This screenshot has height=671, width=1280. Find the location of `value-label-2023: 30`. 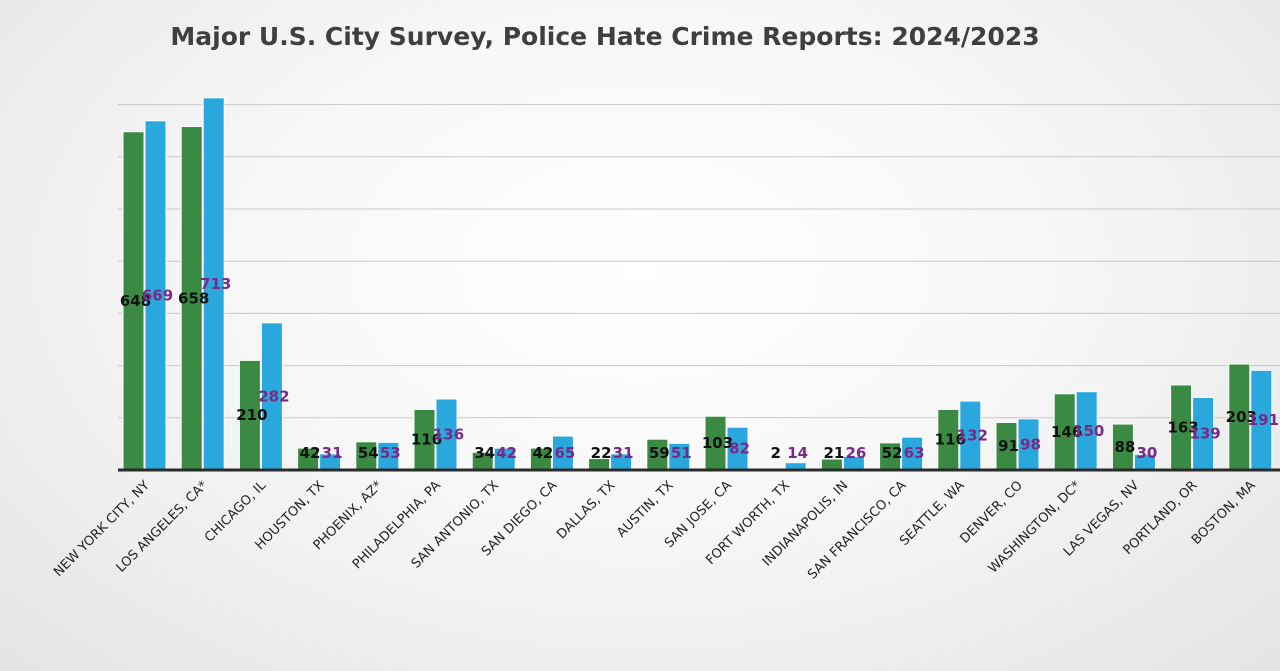

value-label-2023: 30 is located at coordinates (1146, 453).